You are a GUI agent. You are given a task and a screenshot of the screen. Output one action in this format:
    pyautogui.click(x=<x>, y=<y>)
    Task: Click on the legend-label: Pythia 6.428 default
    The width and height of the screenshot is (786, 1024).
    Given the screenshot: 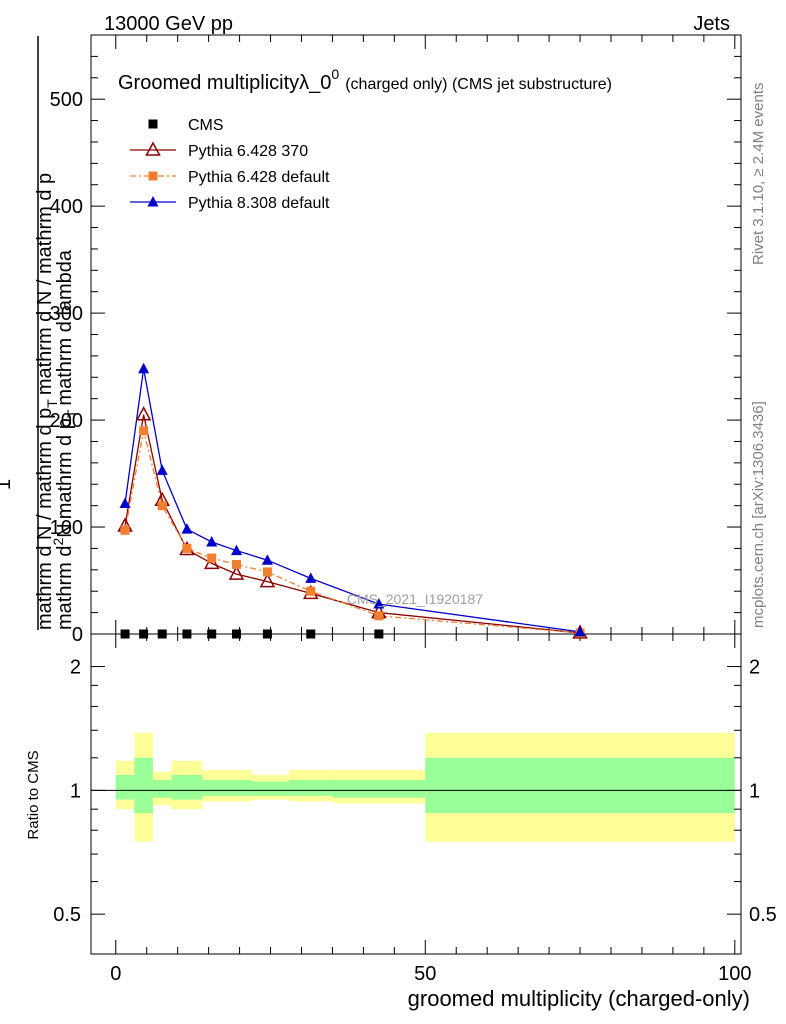 What is the action you would take?
    pyautogui.click(x=259, y=177)
    